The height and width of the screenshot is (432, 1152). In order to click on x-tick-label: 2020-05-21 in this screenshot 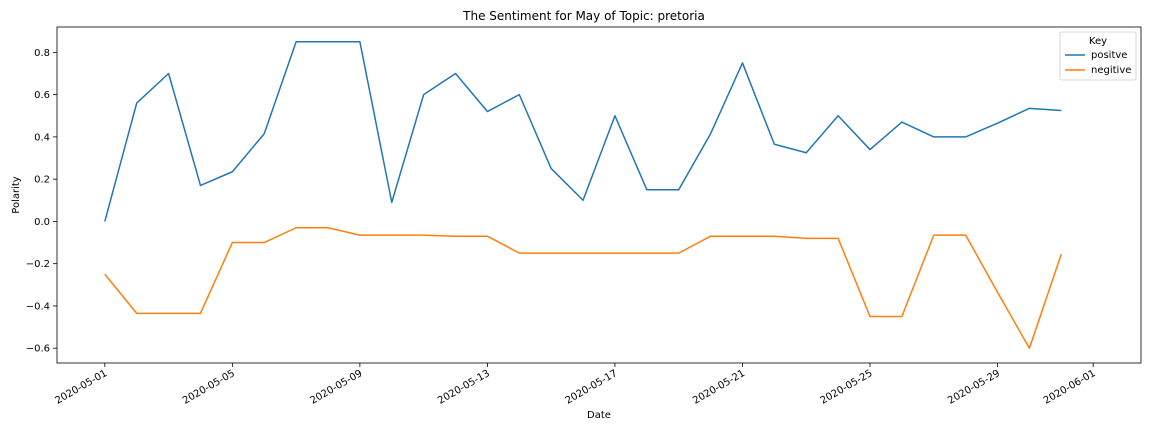, I will do `click(719, 387)`.